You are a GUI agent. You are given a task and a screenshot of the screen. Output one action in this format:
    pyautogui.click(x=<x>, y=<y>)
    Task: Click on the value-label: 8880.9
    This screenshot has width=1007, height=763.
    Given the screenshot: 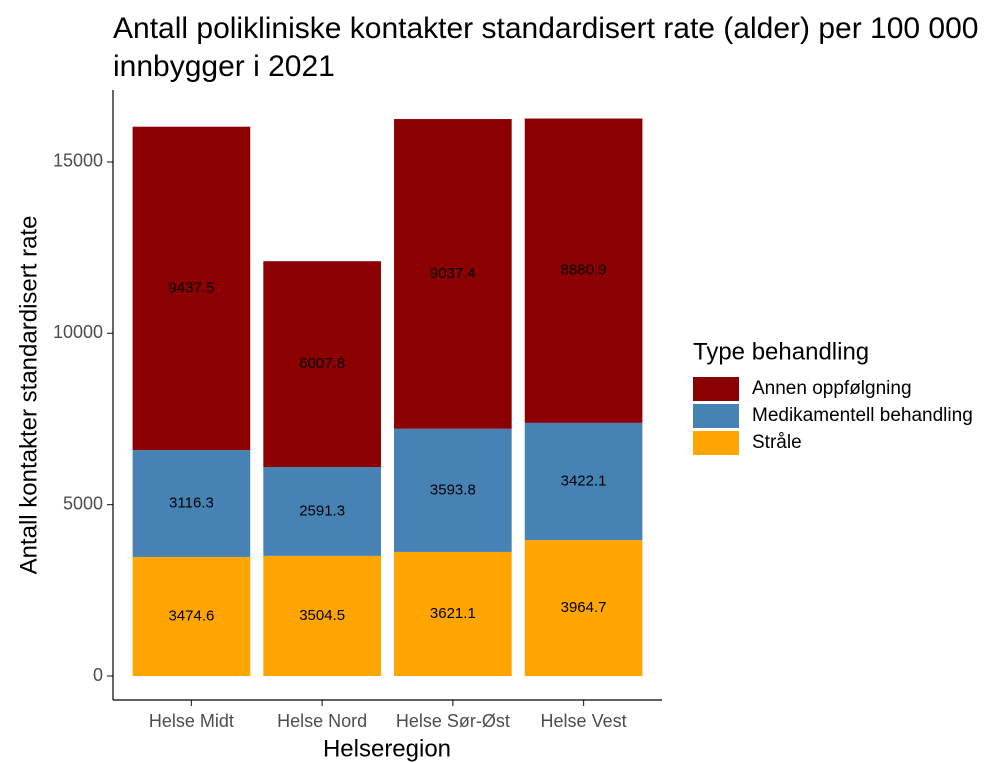 What is the action you would take?
    pyautogui.click(x=584, y=270)
    